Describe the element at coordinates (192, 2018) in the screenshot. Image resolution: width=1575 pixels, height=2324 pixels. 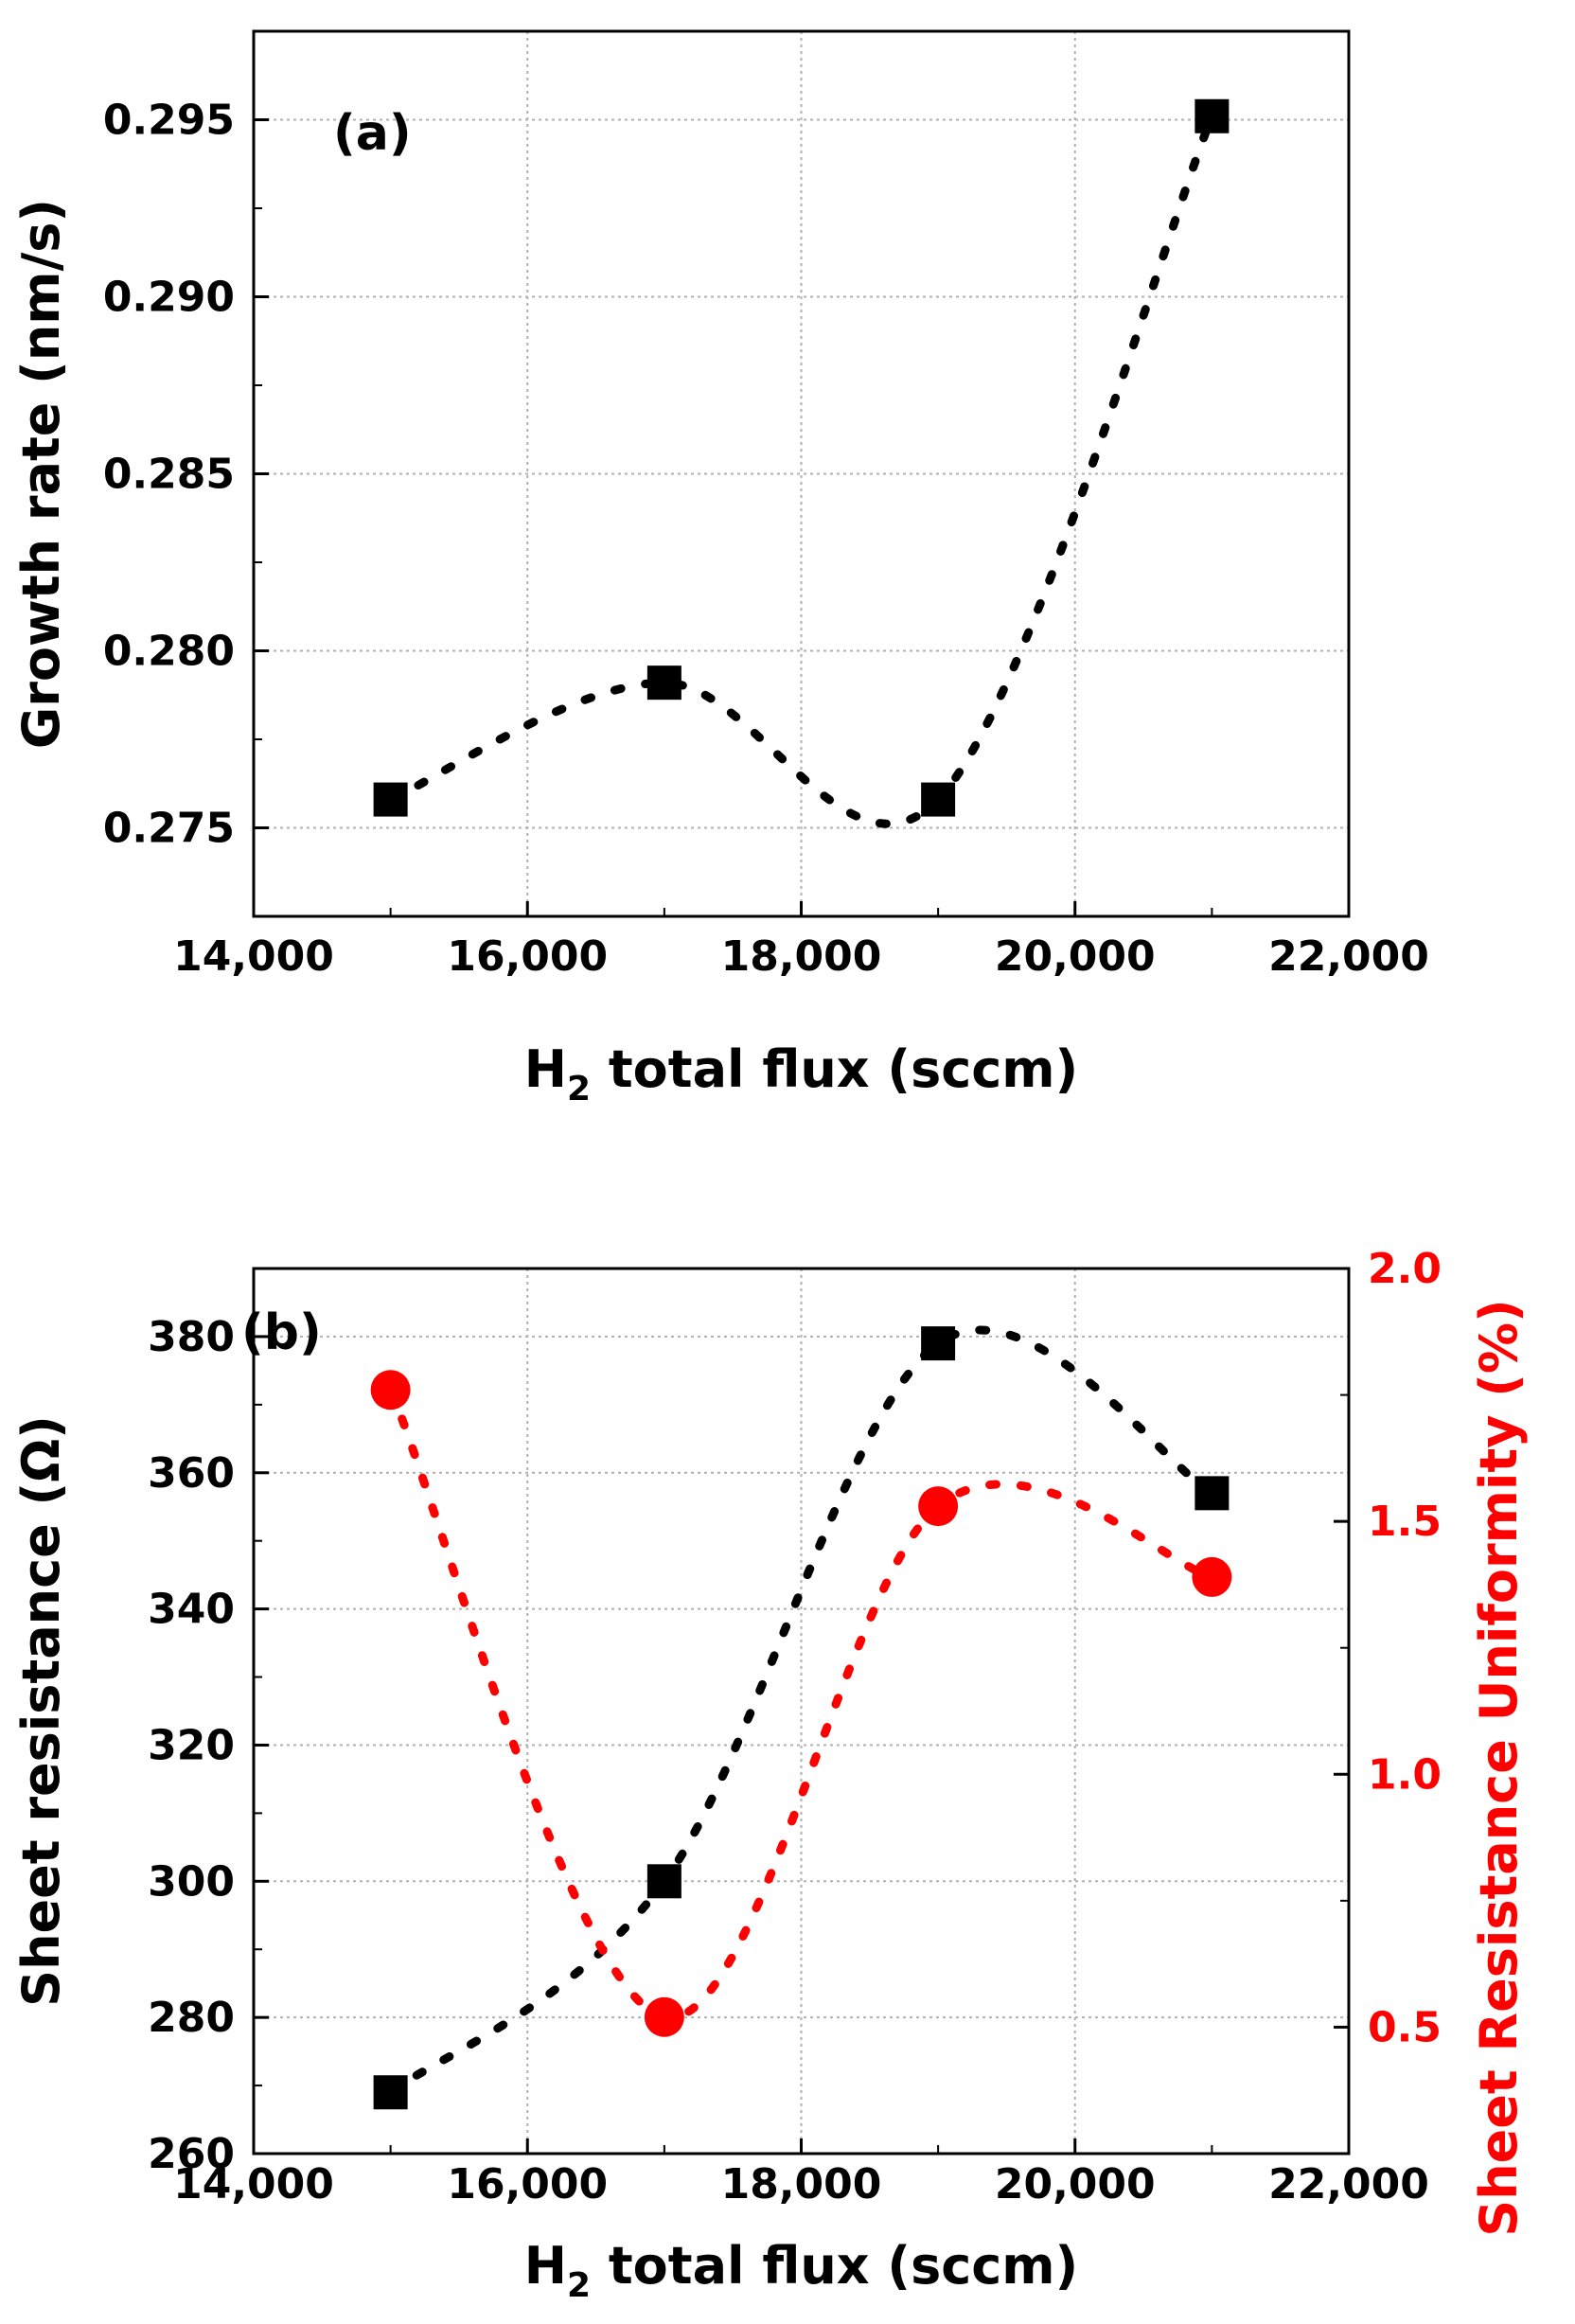
I see `y-tick-label: 280` at that location.